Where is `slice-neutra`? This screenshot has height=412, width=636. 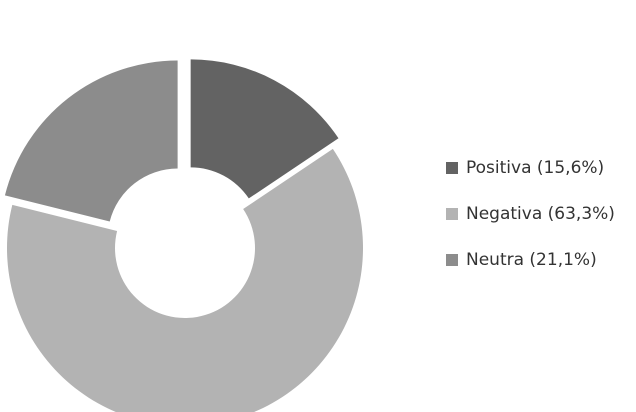
slice-neutra is located at coordinates (91, 141).